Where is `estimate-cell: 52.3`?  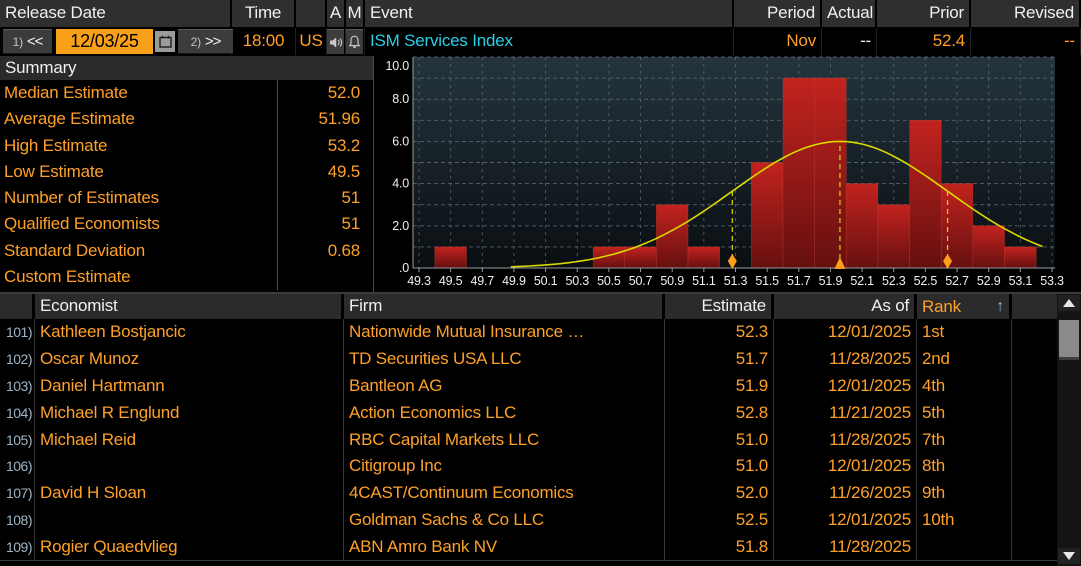
estimate-cell: 52.3 is located at coordinates (719, 332).